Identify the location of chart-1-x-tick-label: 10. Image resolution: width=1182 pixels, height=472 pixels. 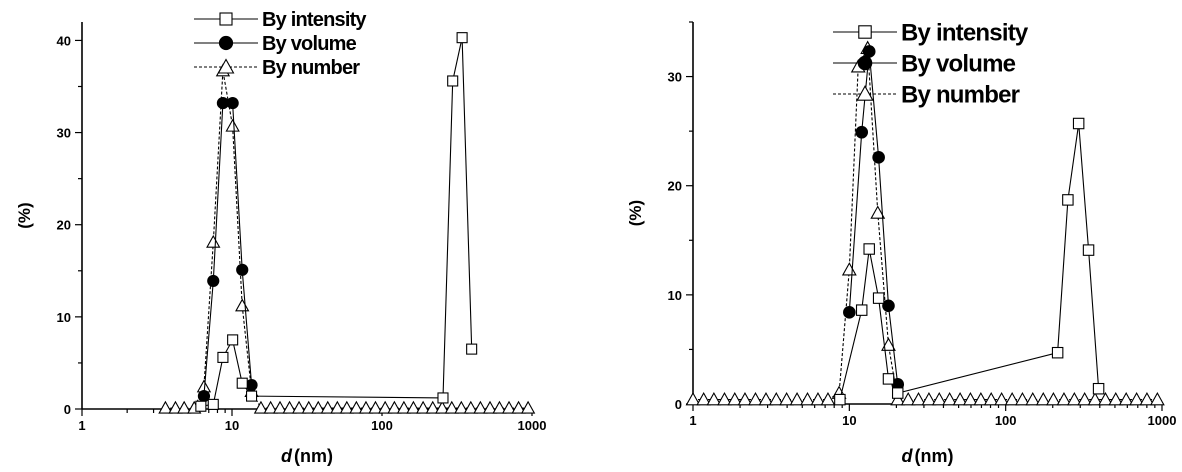
(232, 425).